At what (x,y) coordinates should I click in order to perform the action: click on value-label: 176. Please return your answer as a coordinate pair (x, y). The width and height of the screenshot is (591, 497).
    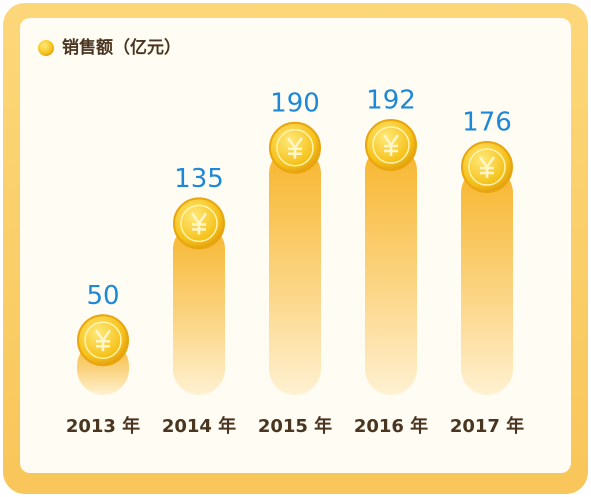
    Looking at the image, I should click on (487, 123).